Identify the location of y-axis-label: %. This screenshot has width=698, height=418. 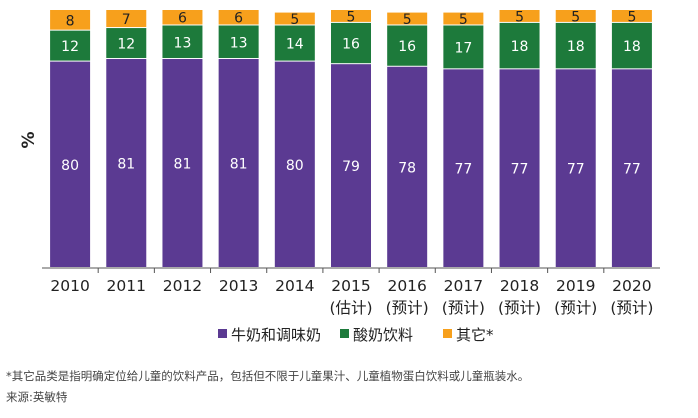
(29, 139).